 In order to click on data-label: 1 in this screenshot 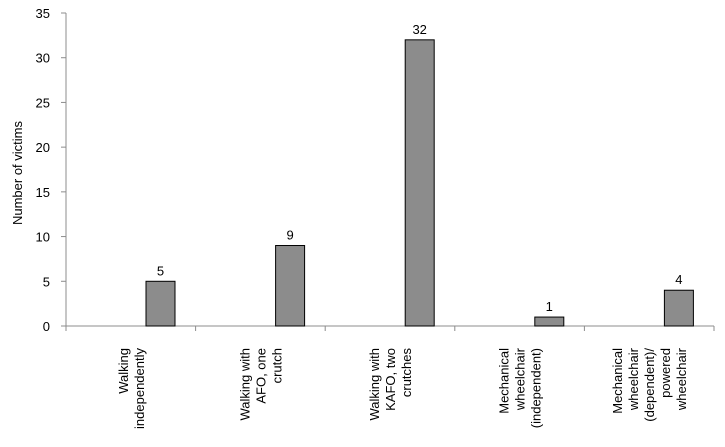, I will do `click(549, 306)`.